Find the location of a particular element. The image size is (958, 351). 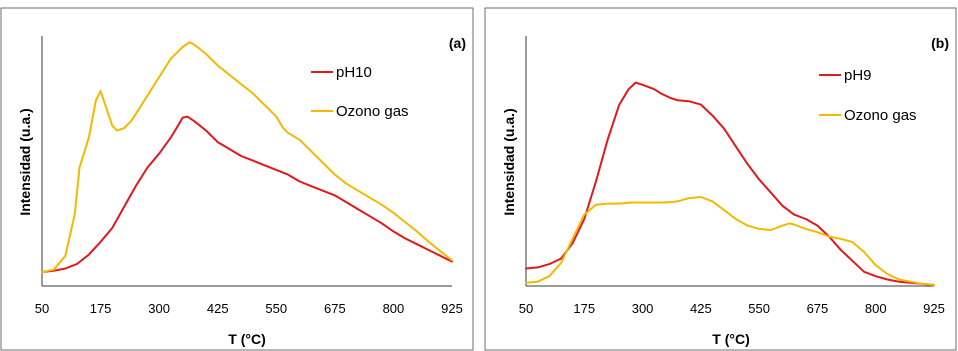

panel-a-legend: pH10 Ozono gas is located at coordinates (360, 92).